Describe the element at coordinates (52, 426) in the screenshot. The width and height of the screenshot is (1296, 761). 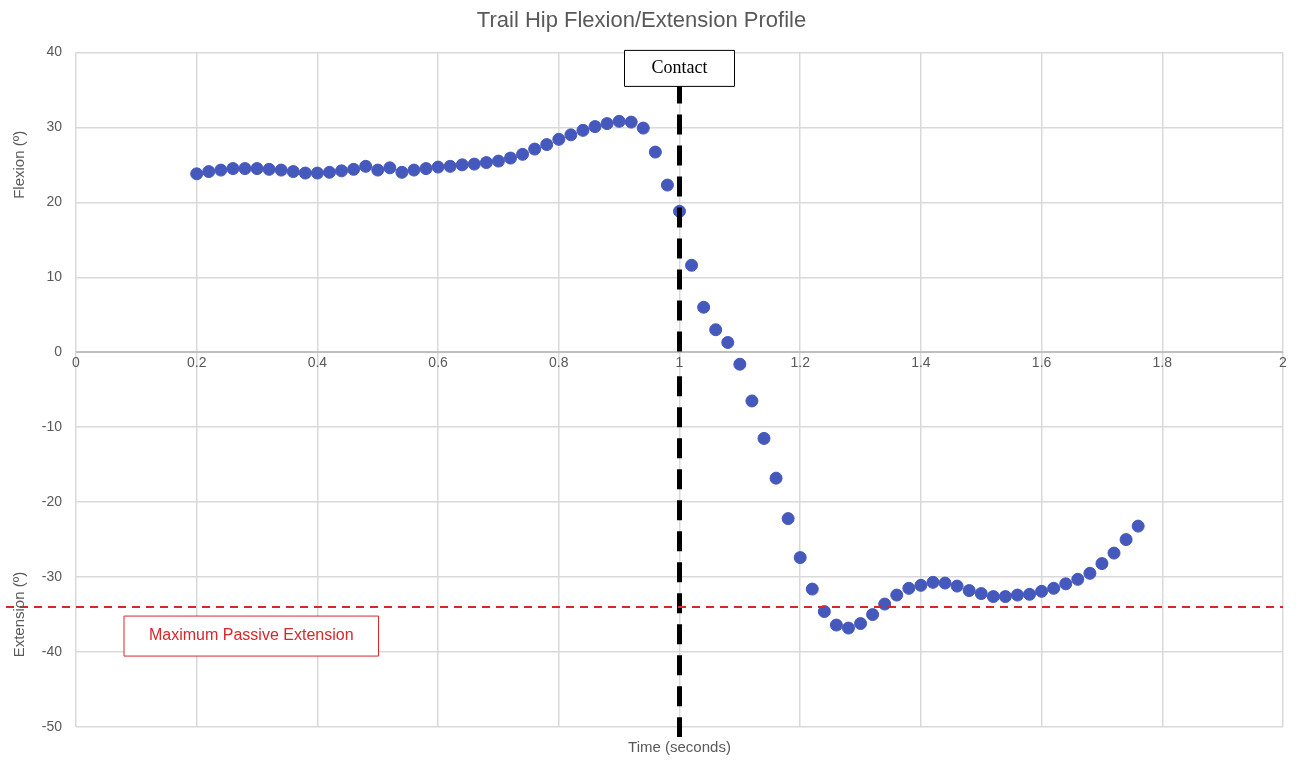
I see `y-tick-label: -10` at that location.